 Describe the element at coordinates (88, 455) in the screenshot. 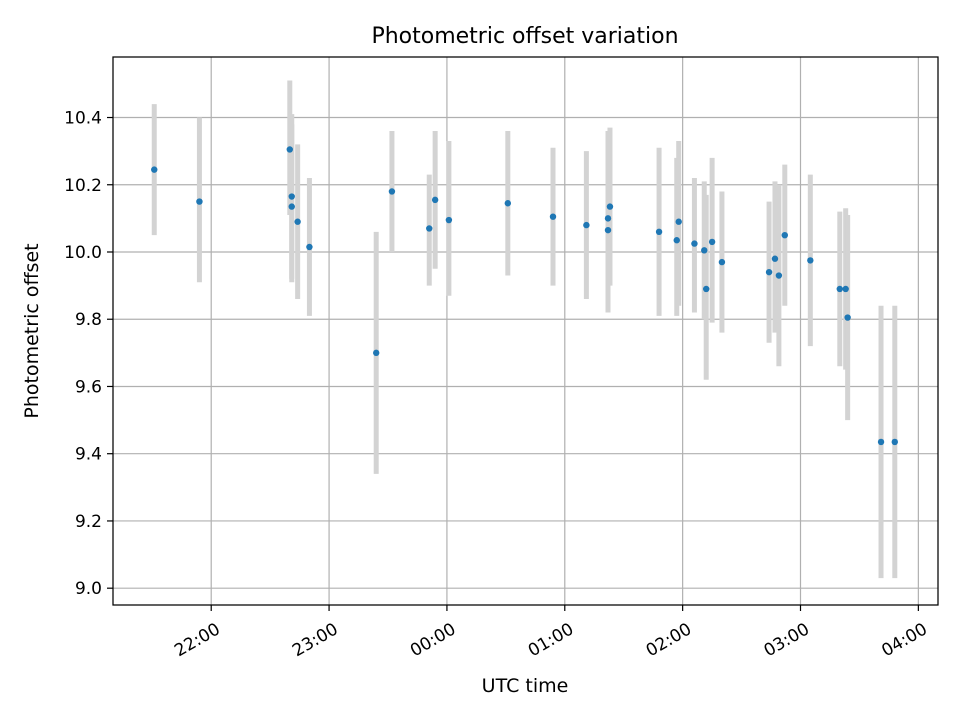

I see `y-tick-label: 9.4` at that location.